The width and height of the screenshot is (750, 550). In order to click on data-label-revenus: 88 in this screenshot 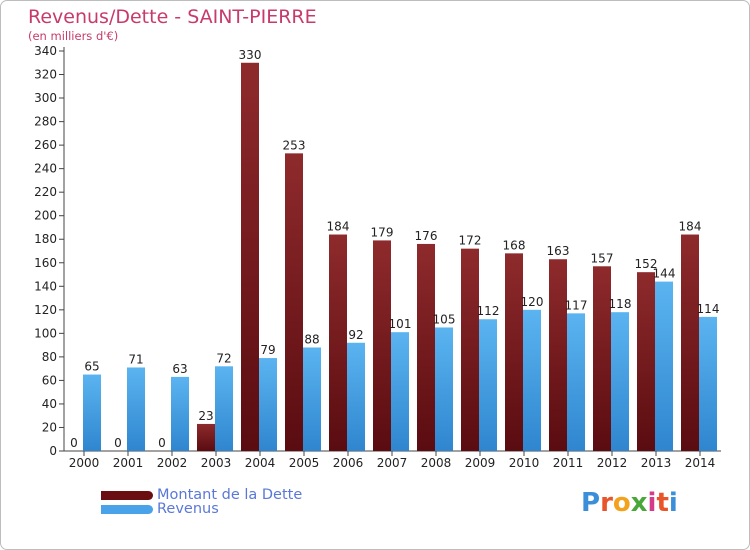, I will do `click(311, 339)`.